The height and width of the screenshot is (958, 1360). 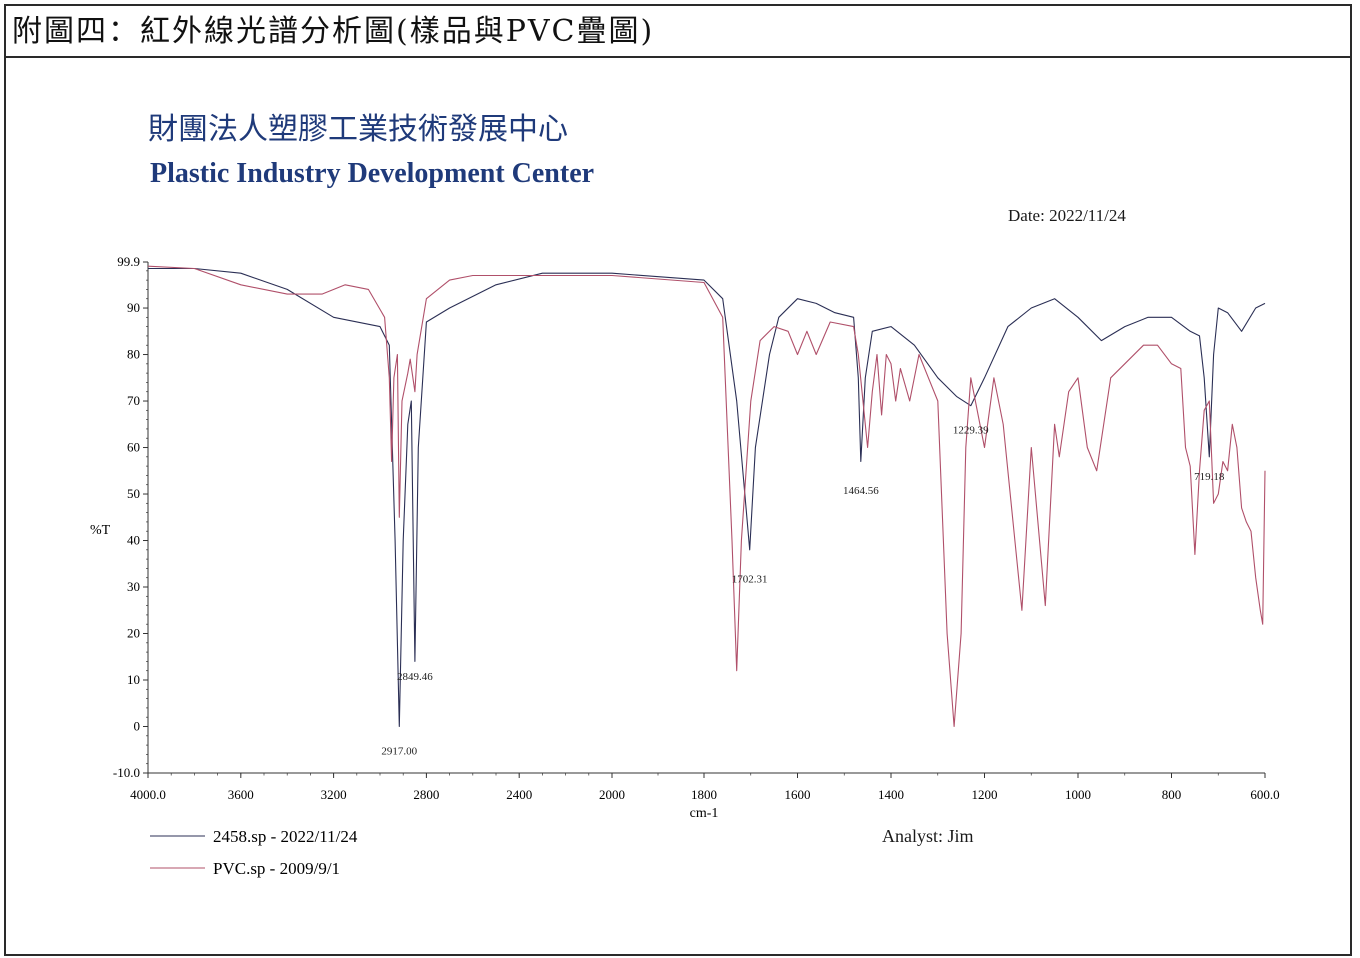 I want to click on y-tick-label: -10.0, so click(x=126, y=772).